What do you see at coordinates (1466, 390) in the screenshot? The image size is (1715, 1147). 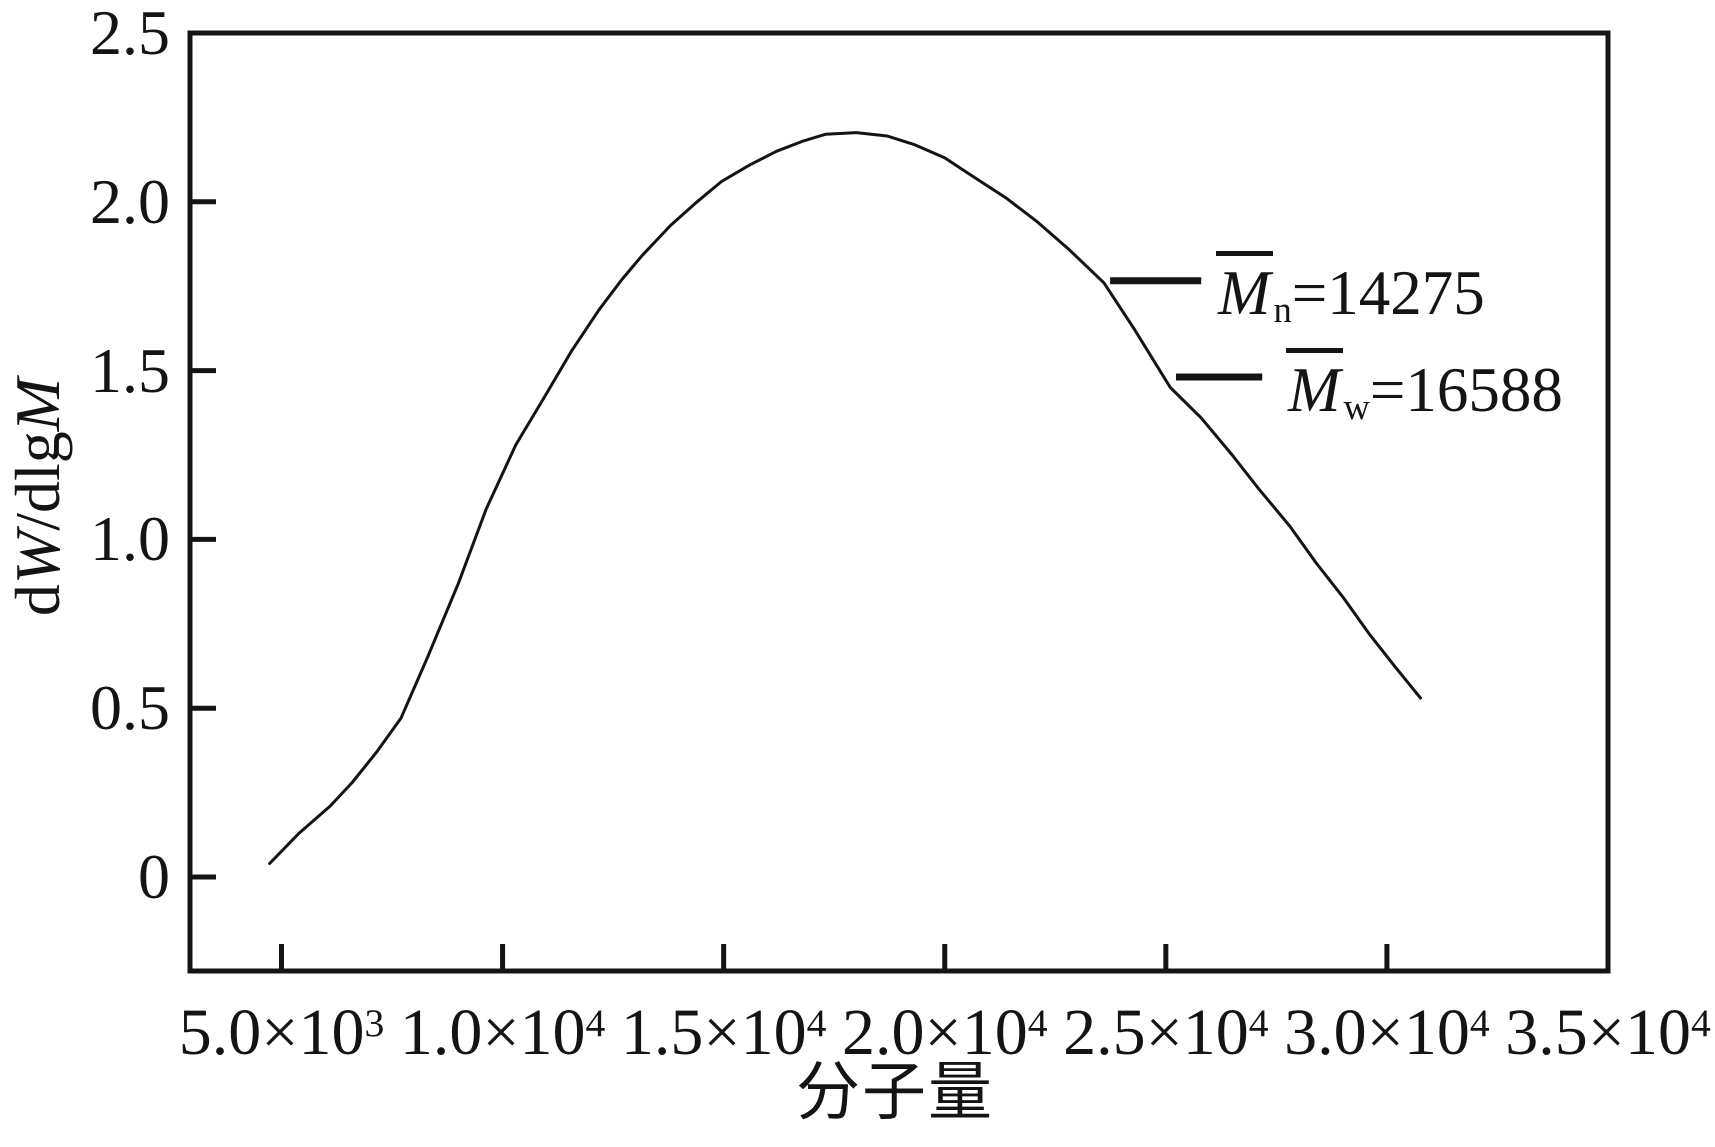 I see `mw-value: =16588` at bounding box center [1466, 390].